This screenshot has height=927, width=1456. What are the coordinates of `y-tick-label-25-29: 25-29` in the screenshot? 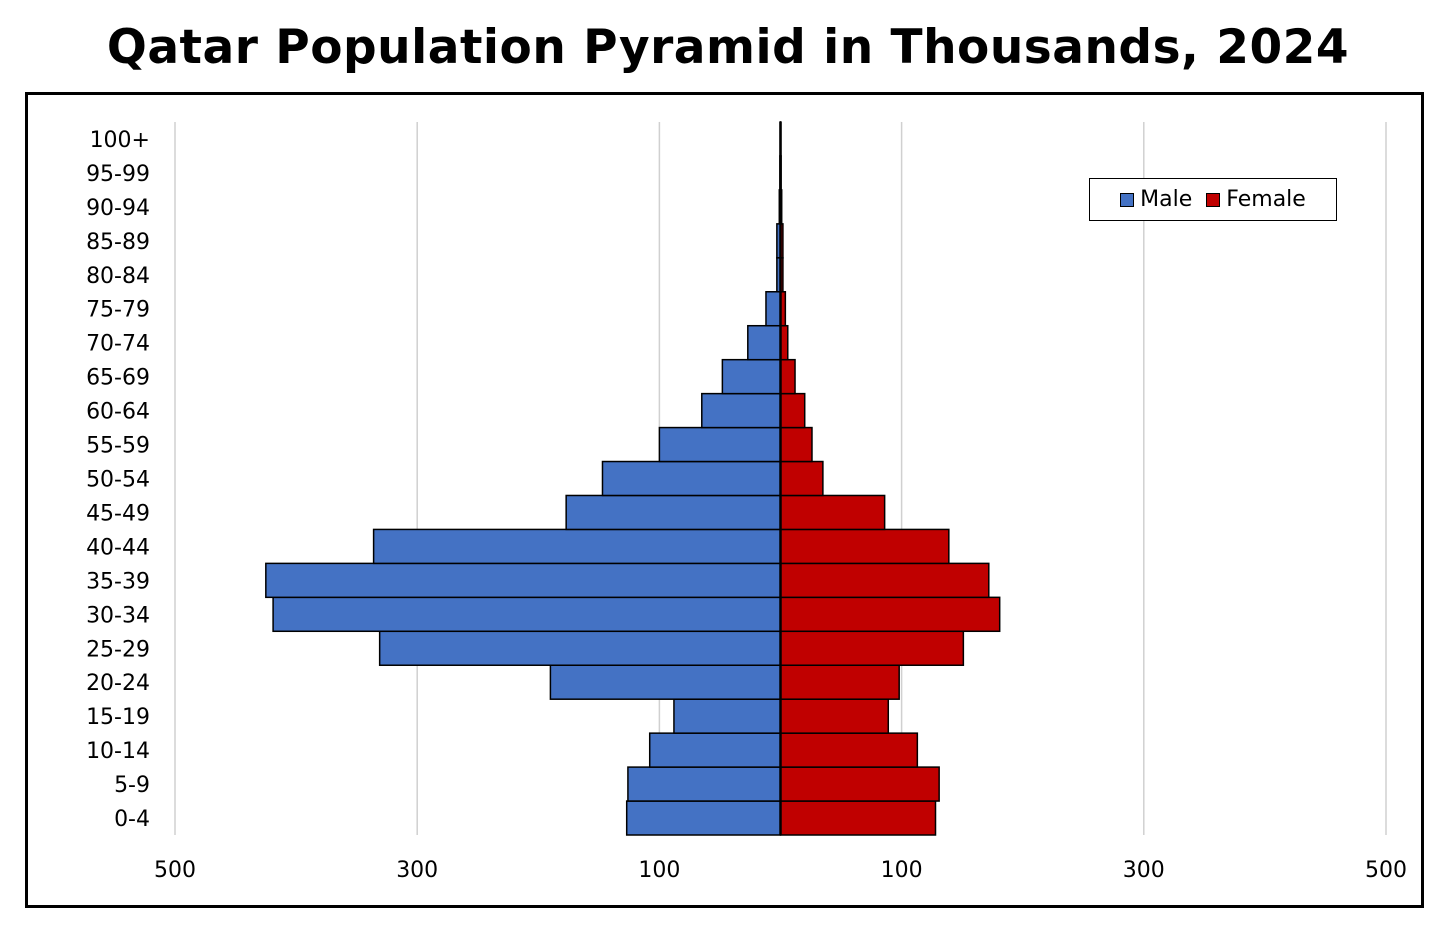 It's located at (118, 649).